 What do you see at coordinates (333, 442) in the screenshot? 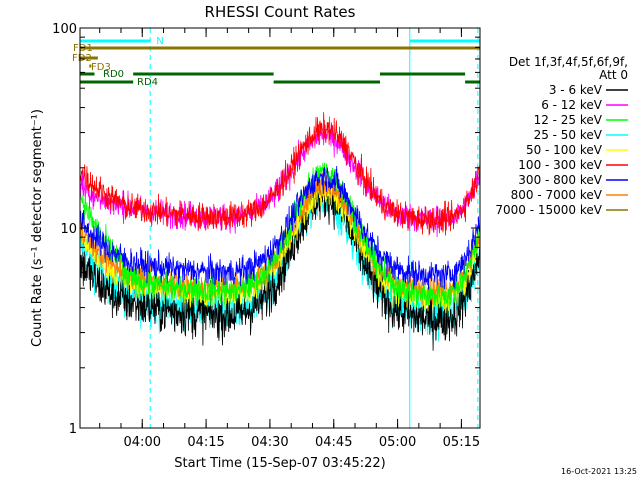
I see `x-tick-label: 04:45` at bounding box center [333, 442].